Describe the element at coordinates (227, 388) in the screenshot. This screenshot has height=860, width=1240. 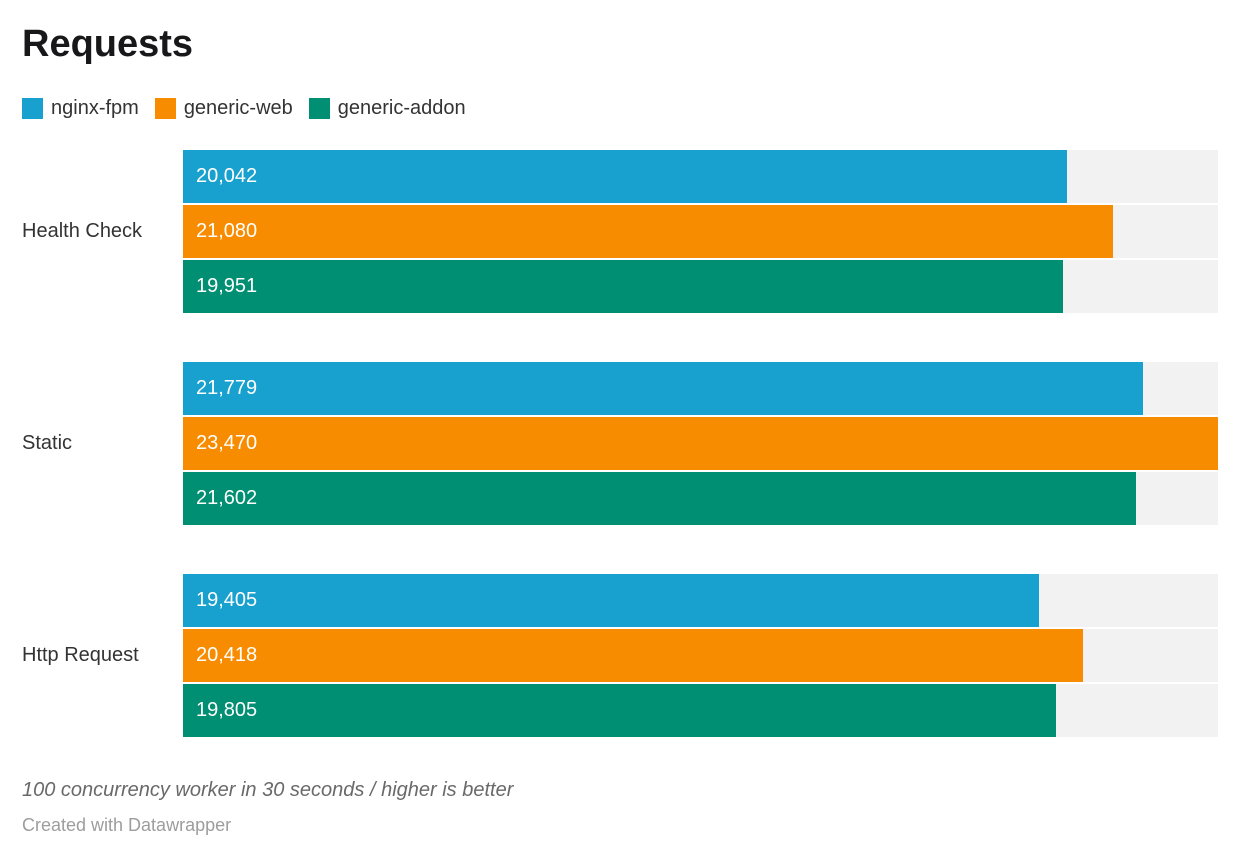
I see `bar-value-label: 21,779` at that location.